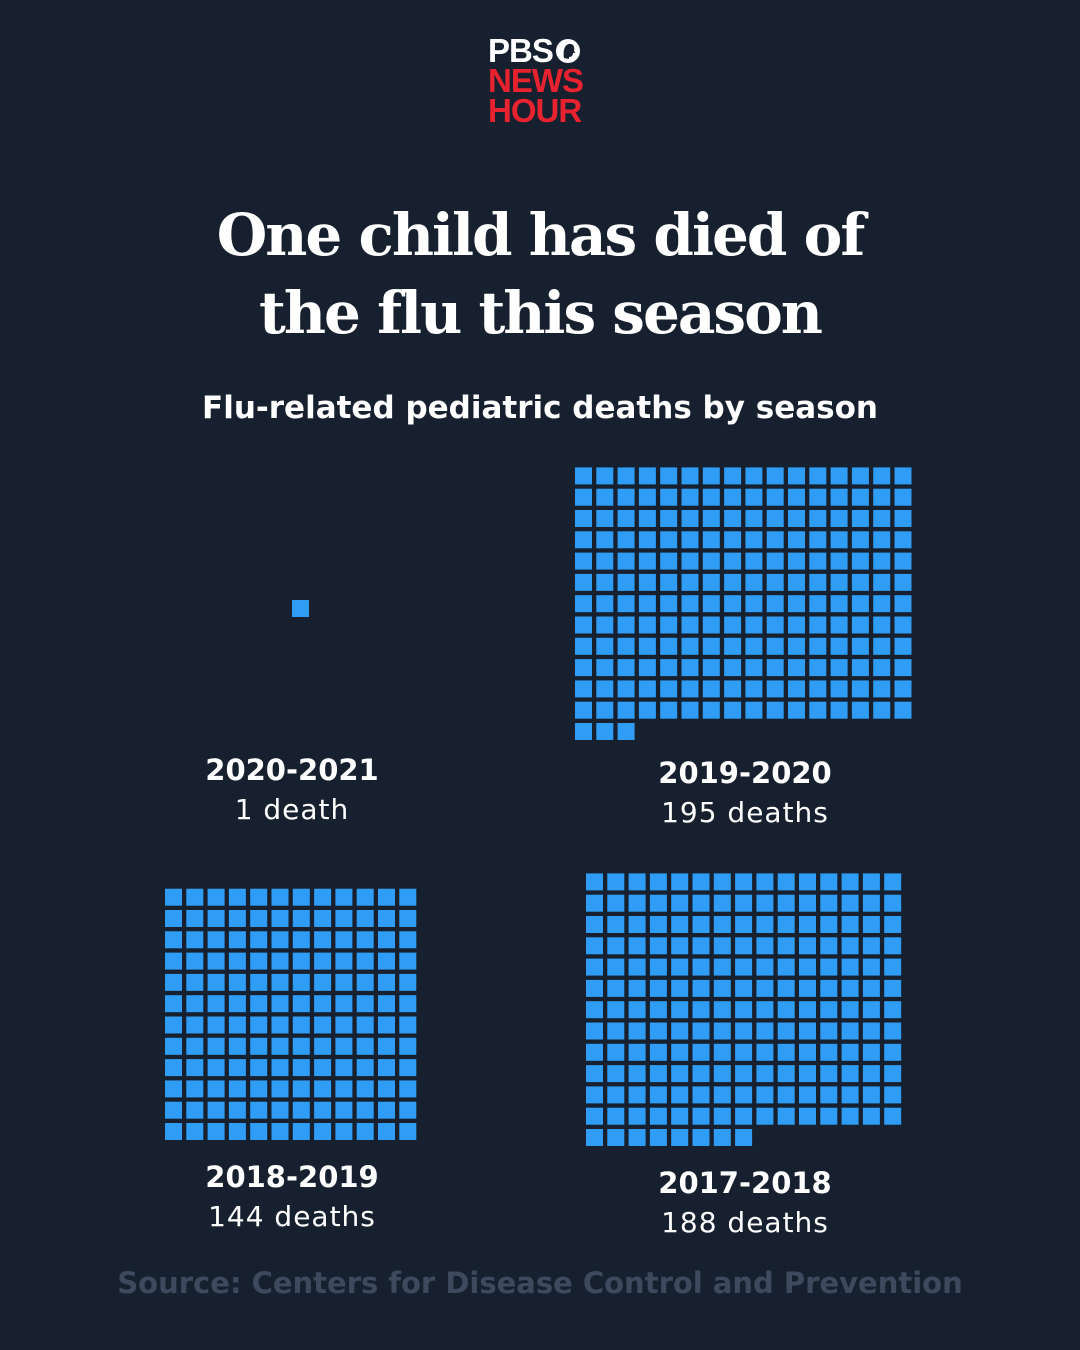 Image resolution: width=1080 pixels, height=1350 pixels. I want to click on label-panel-2: 2019-2020 195 deaths, so click(745, 793).